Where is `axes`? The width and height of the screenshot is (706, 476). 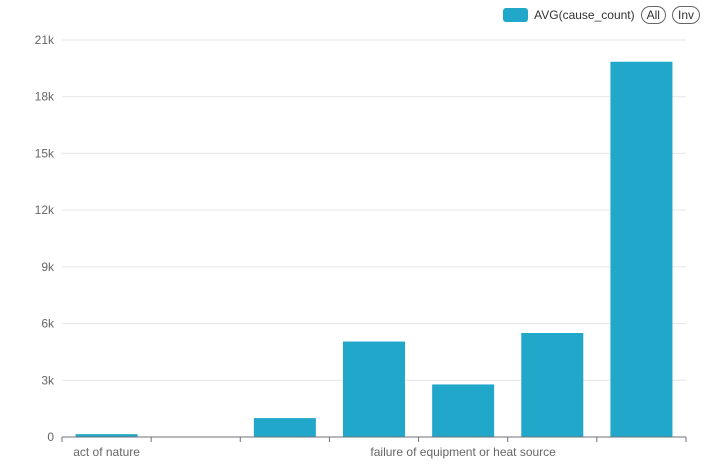
axes is located at coordinates (374, 439).